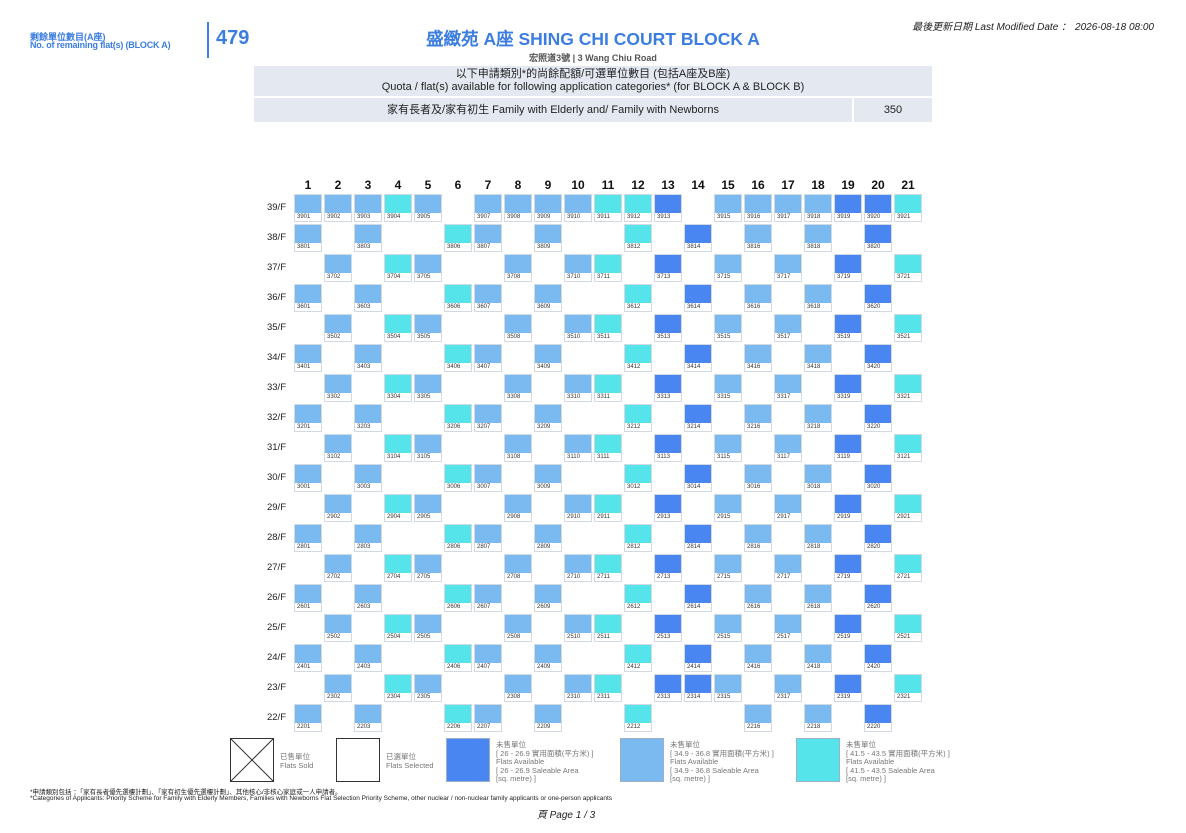 This screenshot has height=833, width=1186. What do you see at coordinates (358, 760) in the screenshot?
I see `legend-selected-swatch` at bounding box center [358, 760].